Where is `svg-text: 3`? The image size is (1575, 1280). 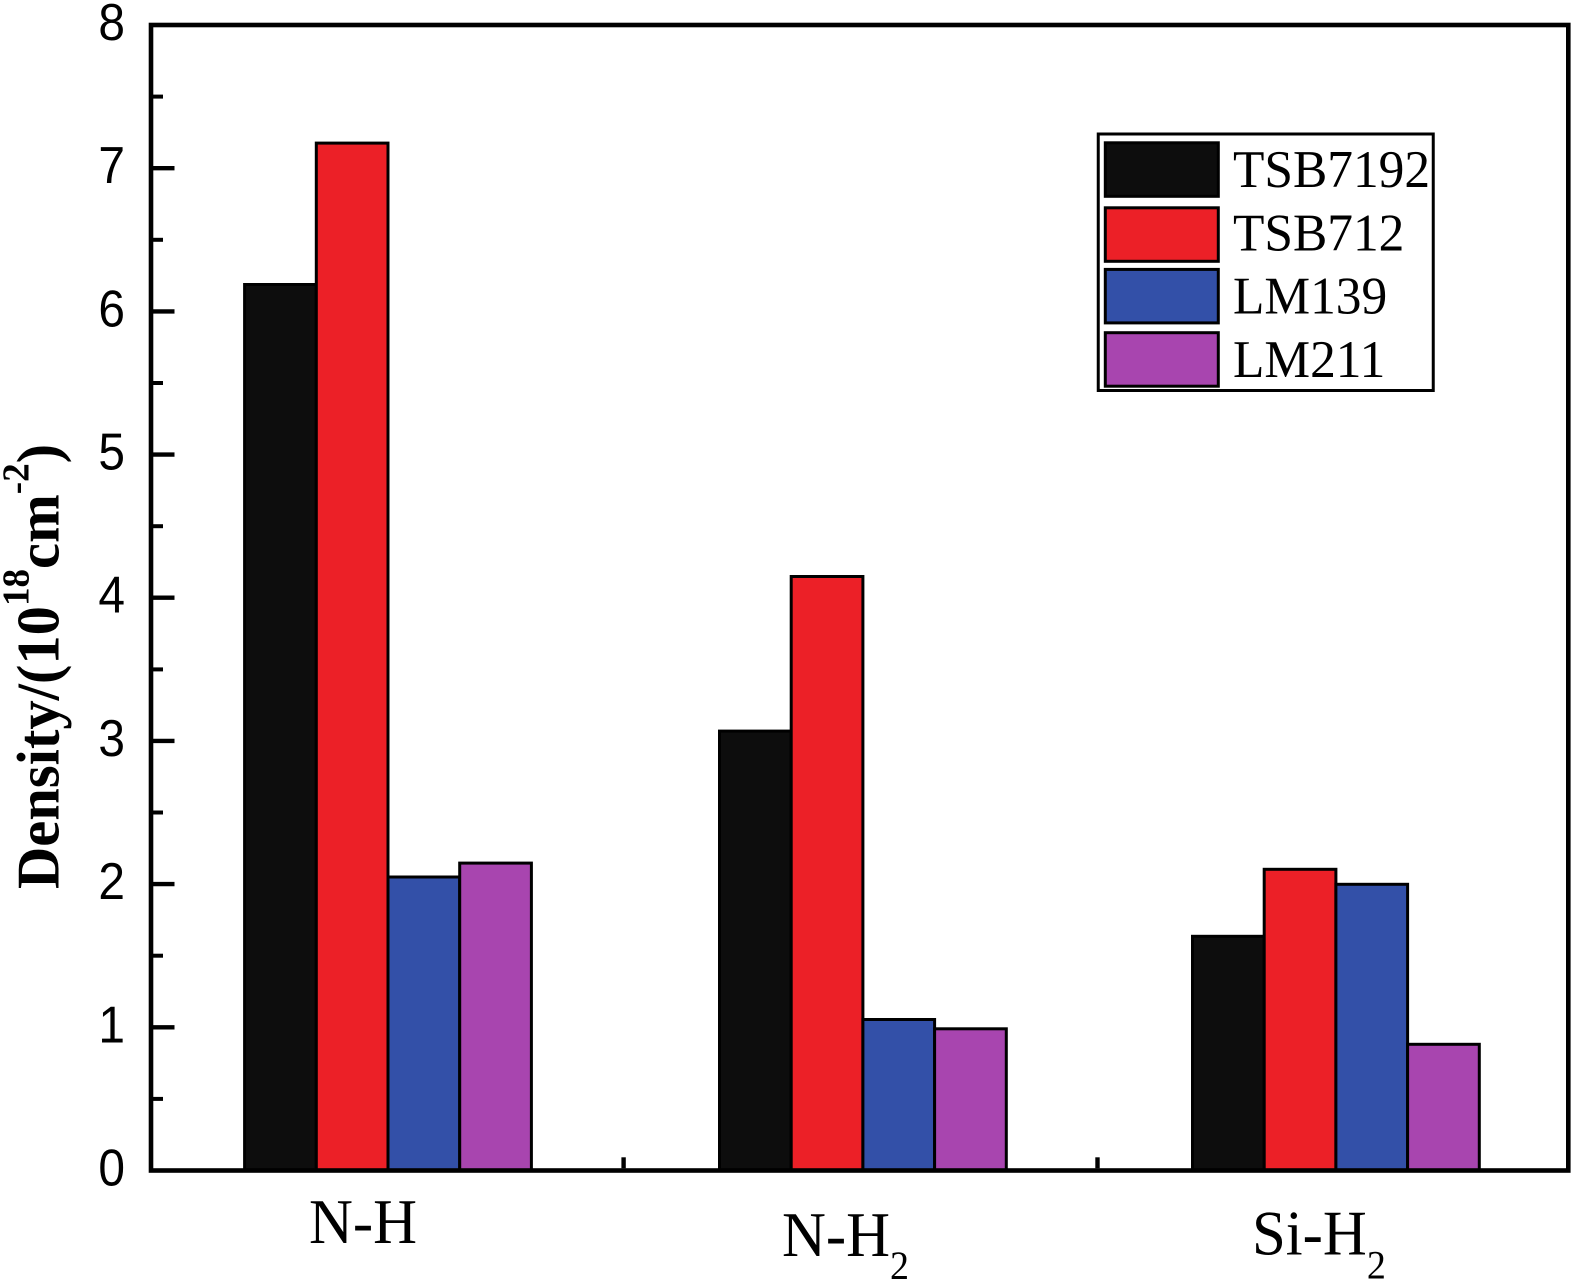 svg-text: 3 is located at coordinates (111, 738).